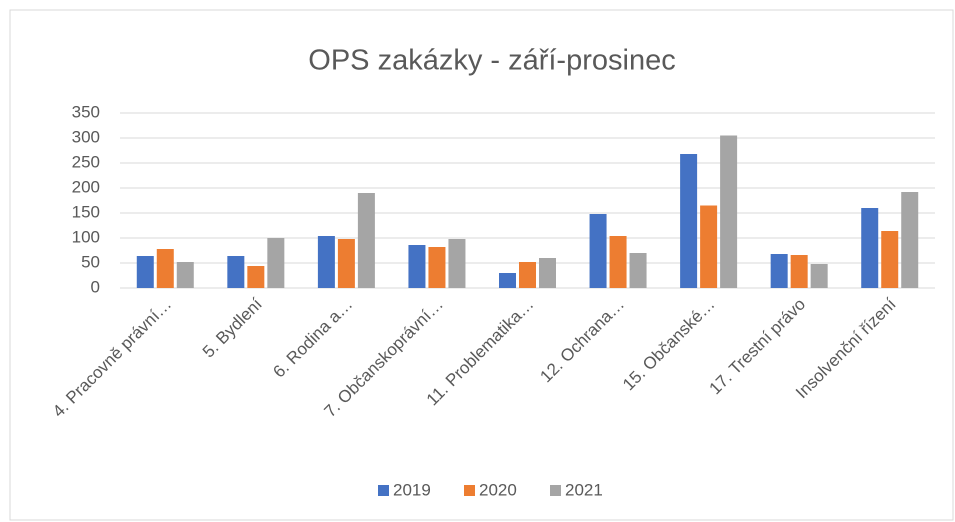 The image size is (955, 522). Describe the element at coordinates (95, 286) in the screenshot. I see `y-tick-label: 0` at that location.